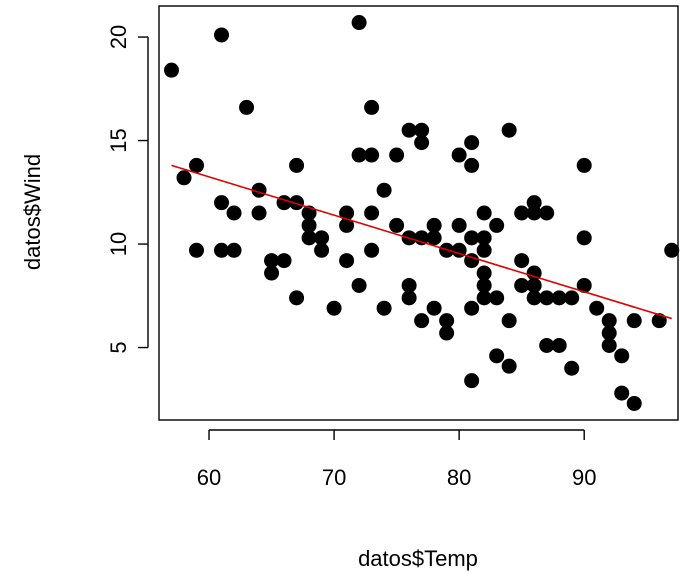 This screenshot has height=576, width=680. Describe the element at coordinates (418, 558) in the screenshot. I see `x-axis-title: datos$Temp` at that location.